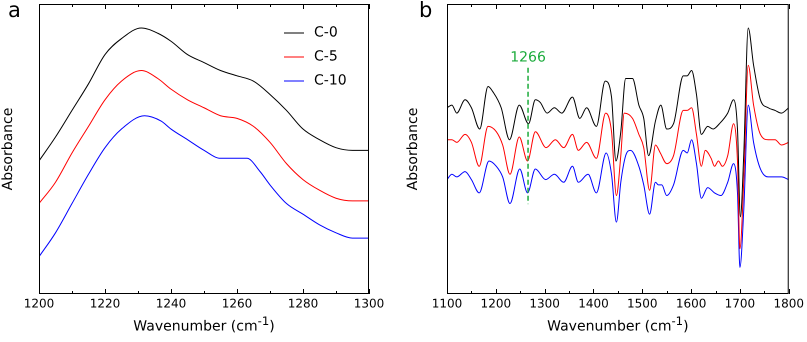 This screenshot has width=807, height=342. I want to click on legend-label: C-10, so click(330, 80).